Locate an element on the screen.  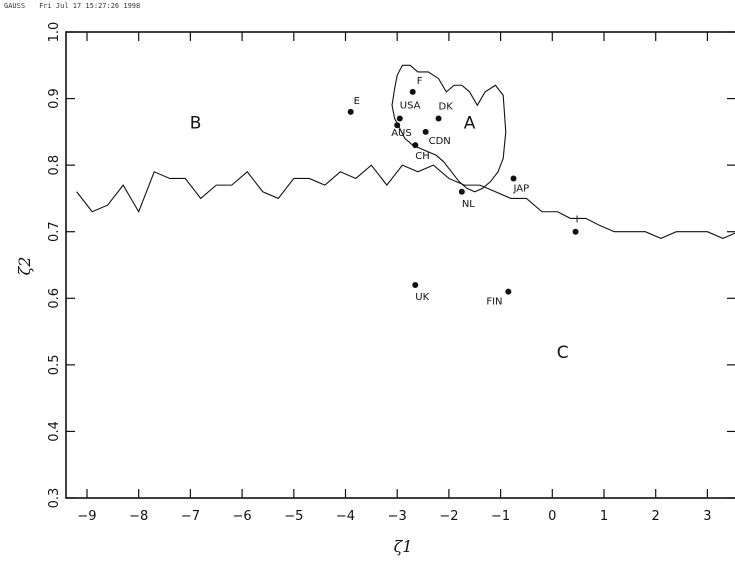
x-tick-label: −1 is located at coordinates (500, 516).